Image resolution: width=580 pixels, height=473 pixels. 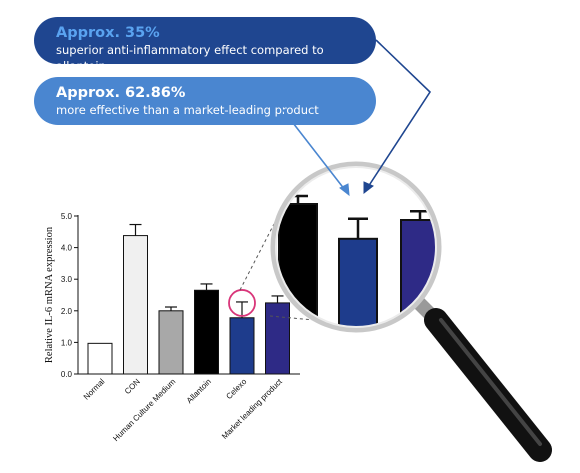 I want to click on y-tick-label: 2.0, so click(x=67, y=311).